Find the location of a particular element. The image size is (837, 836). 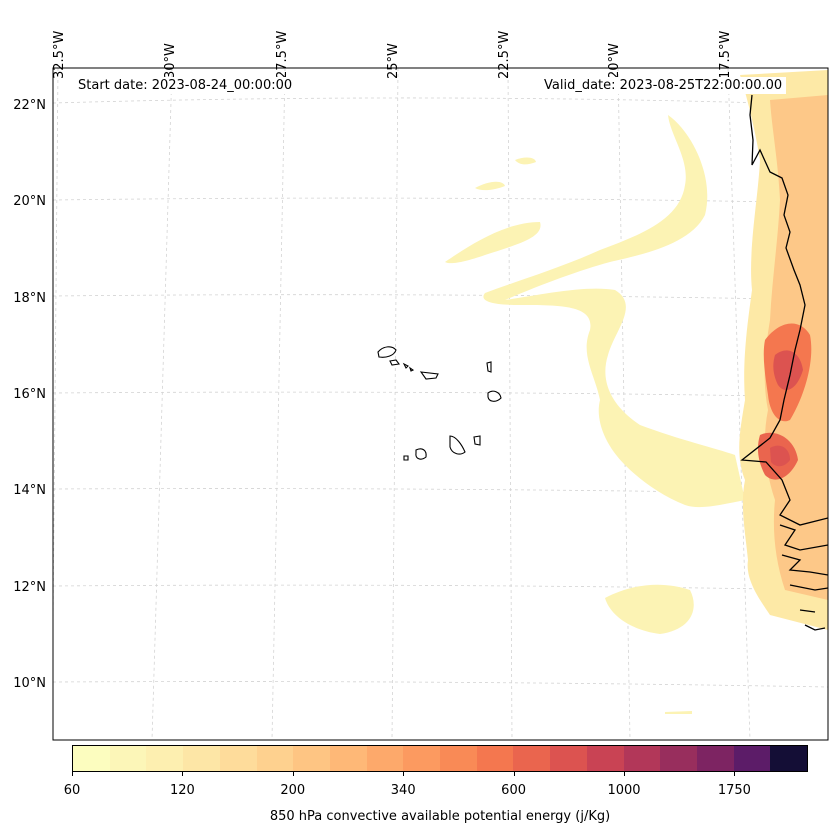

cape-contour-blob is located at coordinates (490, 186).